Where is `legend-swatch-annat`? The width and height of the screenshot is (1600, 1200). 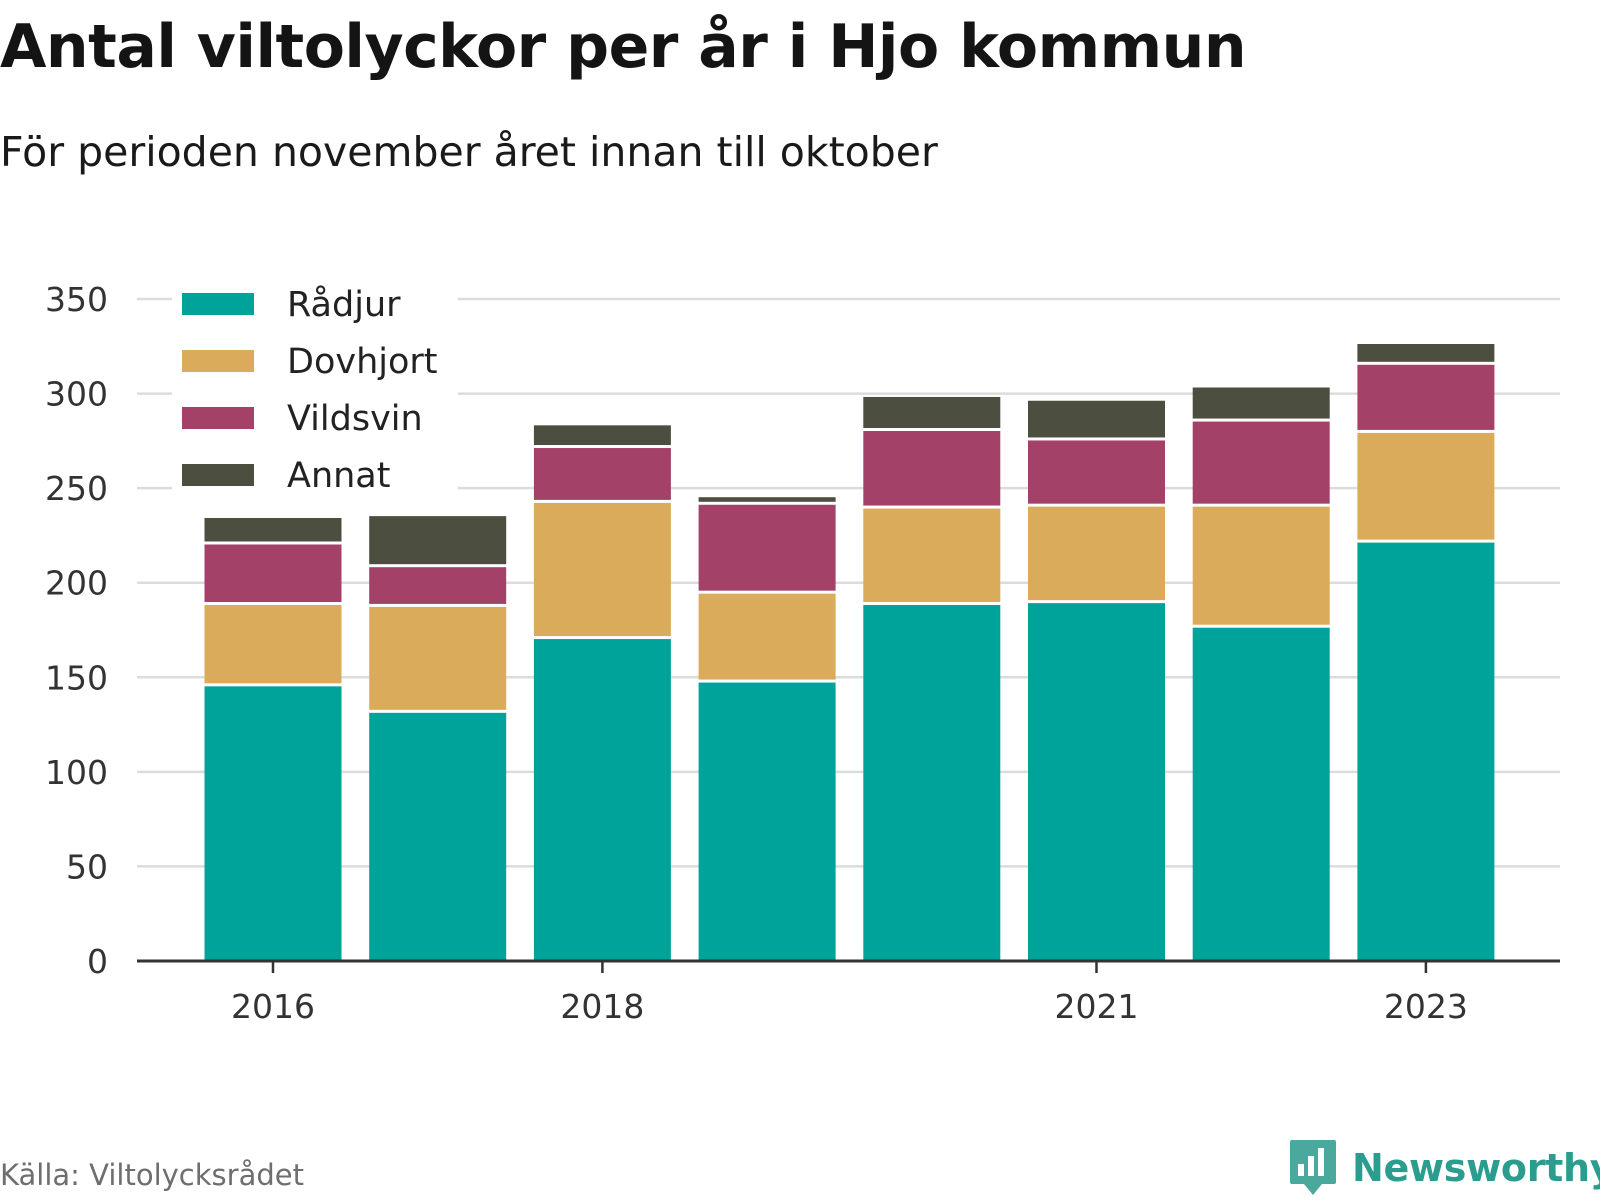 legend-swatch-annat is located at coordinates (218, 475).